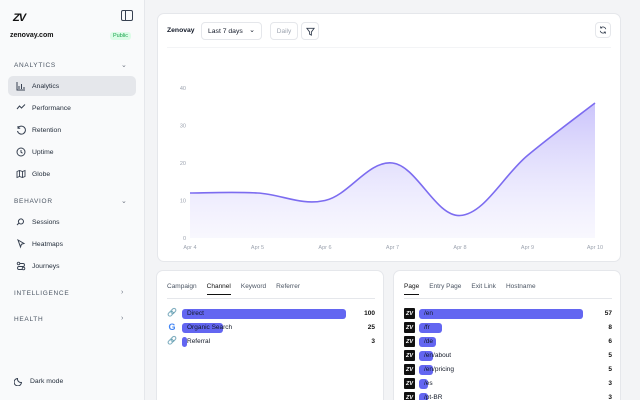  I want to click on pages-tabs: Page Entry Page Exit Link Hostname, so click(475, 289).